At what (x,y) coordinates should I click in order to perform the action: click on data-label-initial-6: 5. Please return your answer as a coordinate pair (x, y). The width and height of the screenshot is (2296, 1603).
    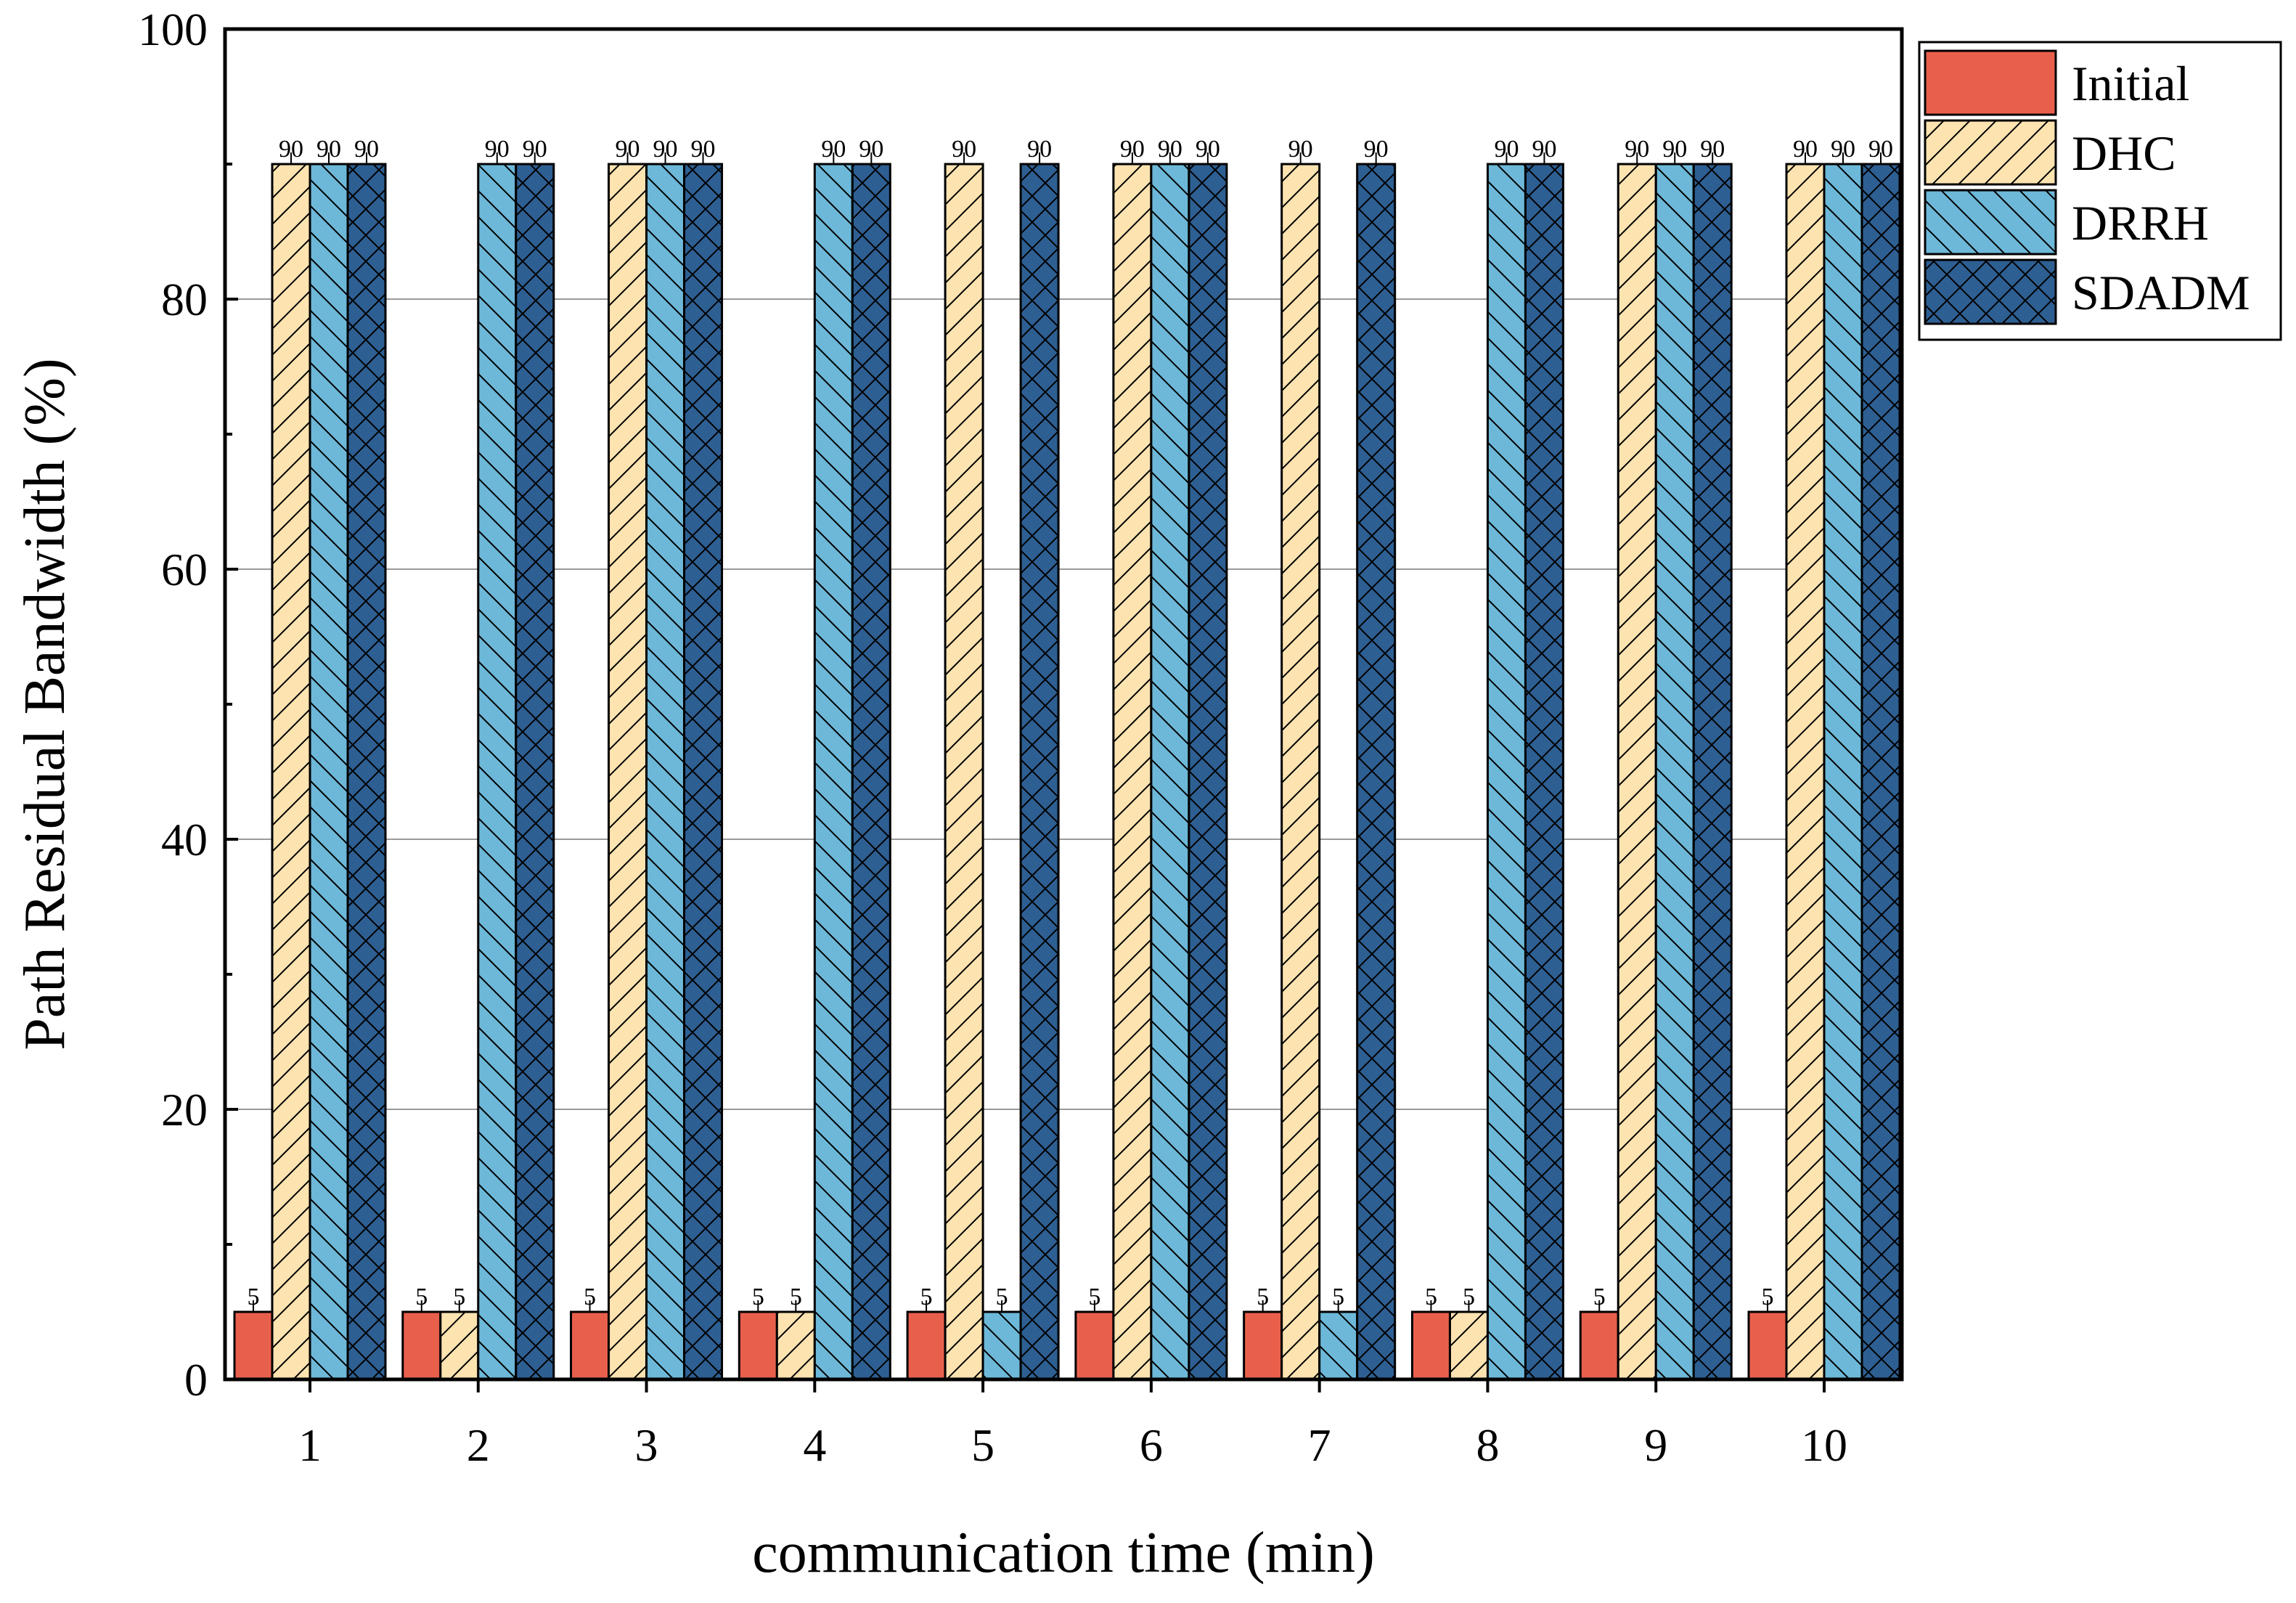
    Looking at the image, I should click on (1094, 1297).